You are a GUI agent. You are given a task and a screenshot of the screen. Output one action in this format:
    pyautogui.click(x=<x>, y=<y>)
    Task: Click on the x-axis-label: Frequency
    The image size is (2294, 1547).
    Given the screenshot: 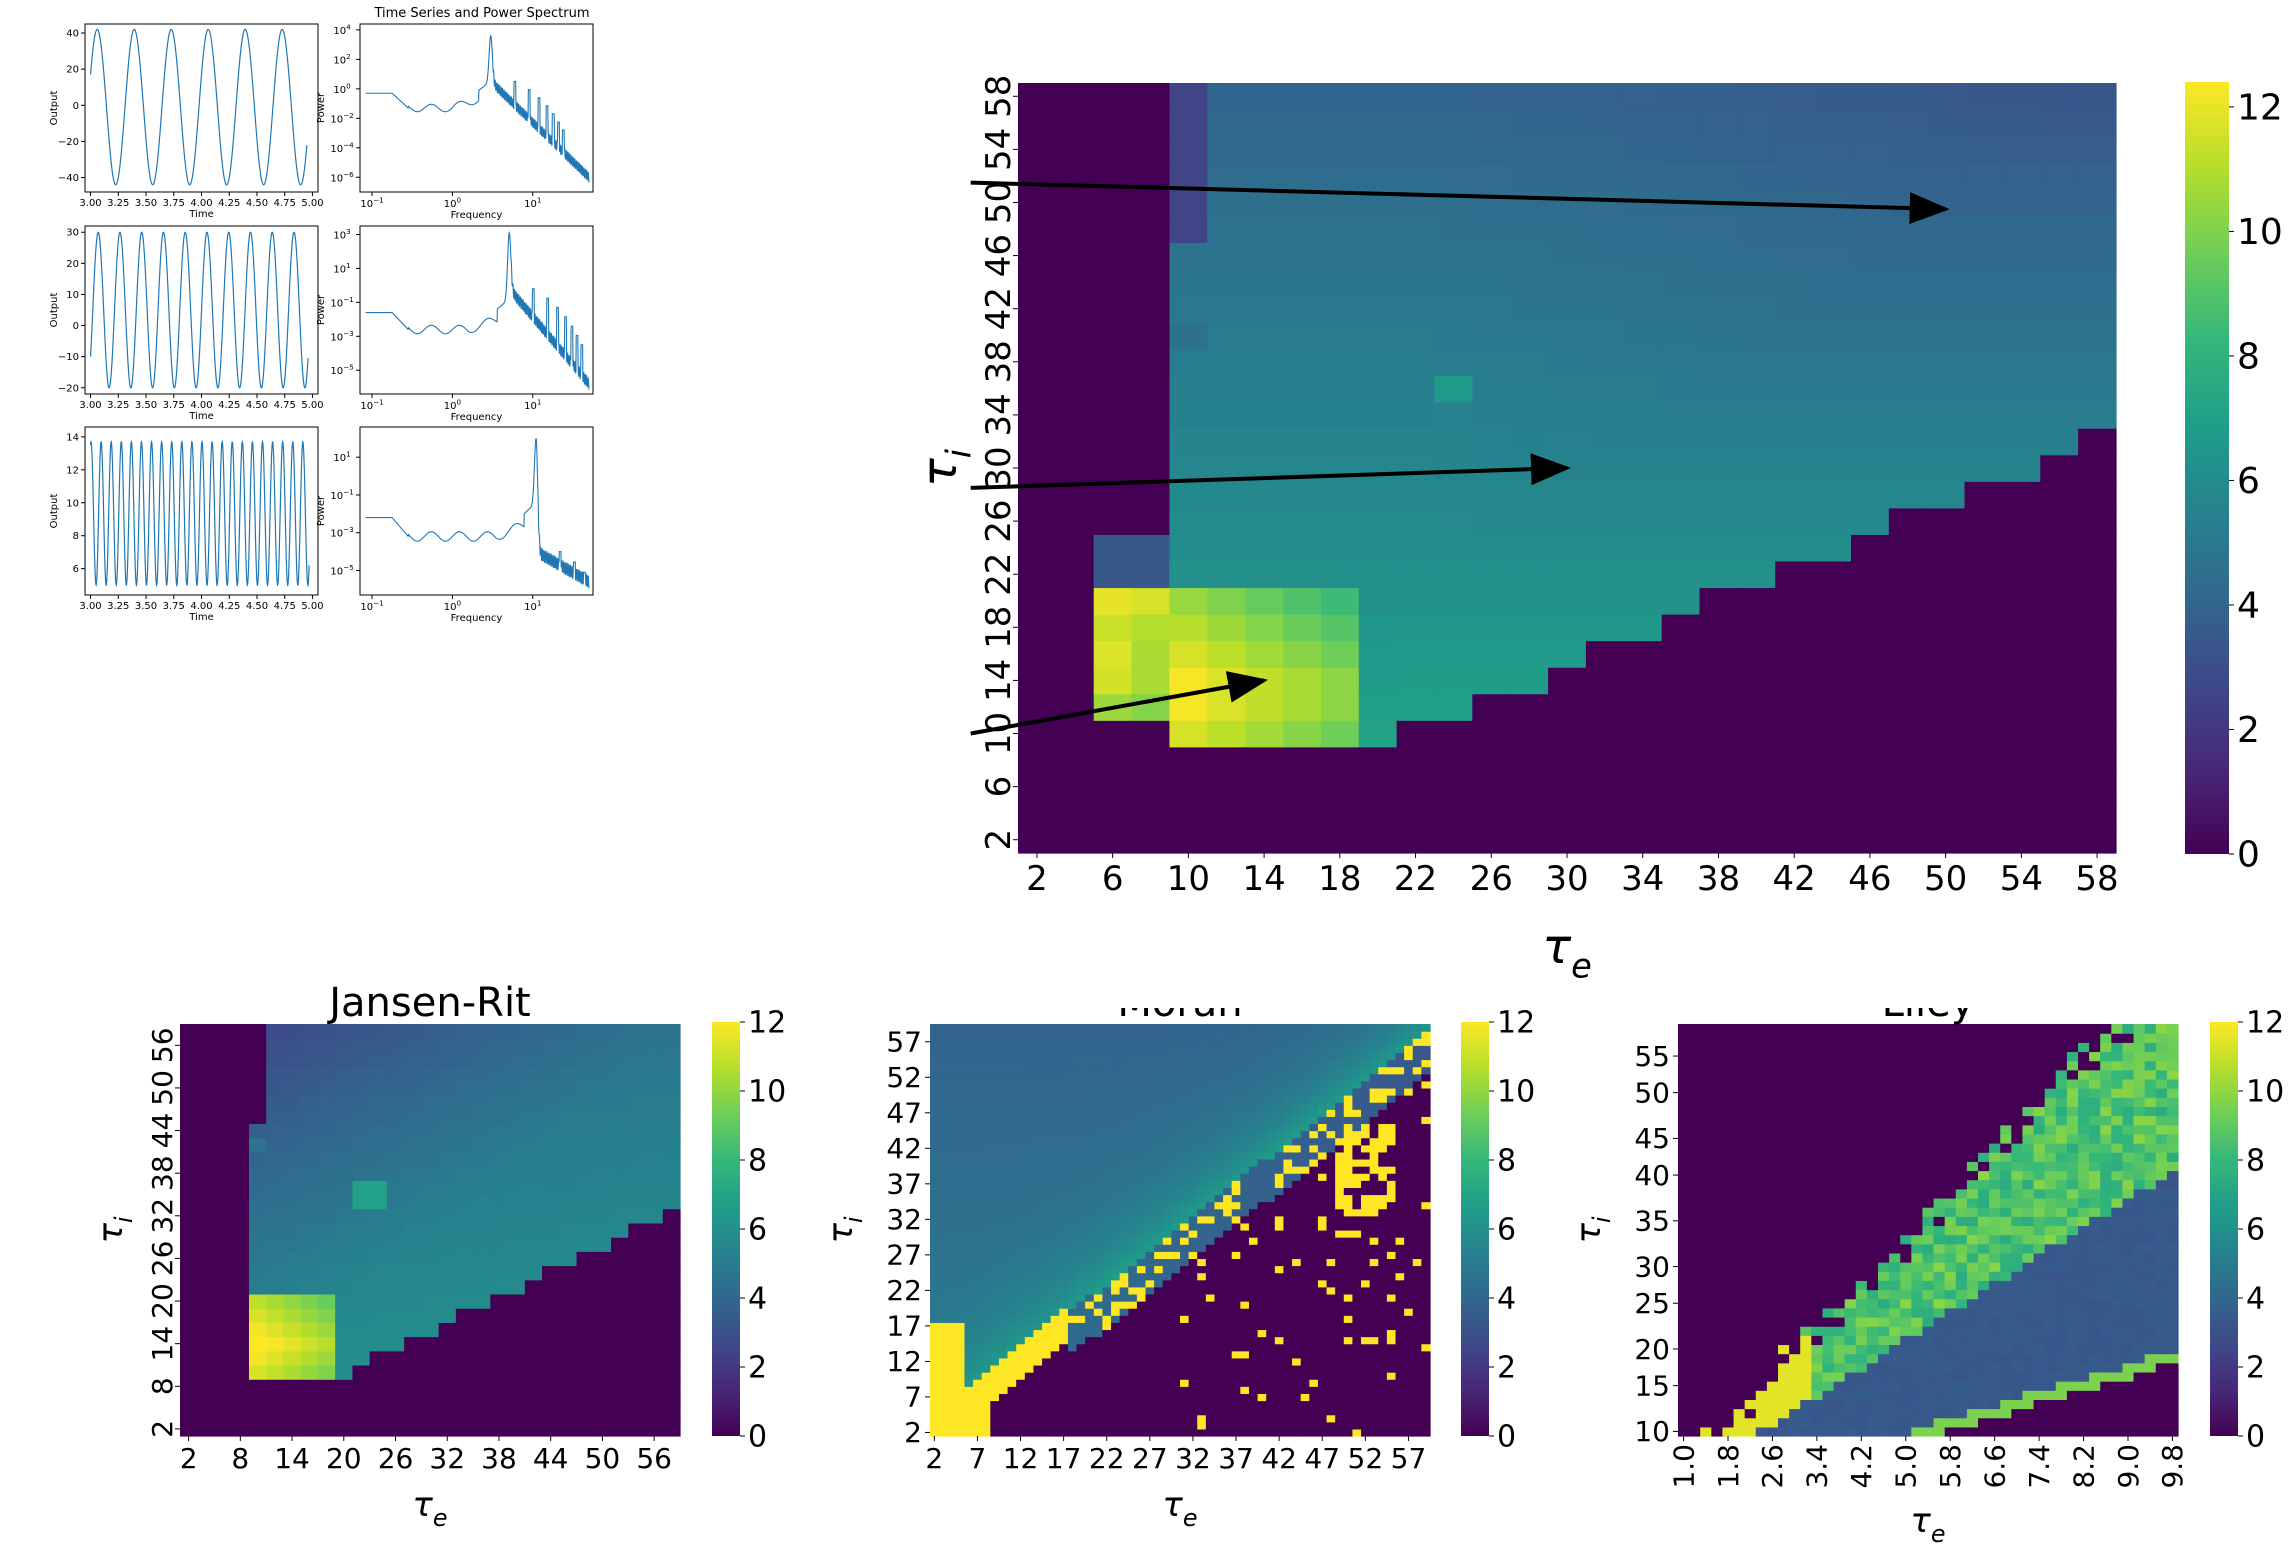 What is the action you would take?
    pyautogui.click(x=477, y=417)
    